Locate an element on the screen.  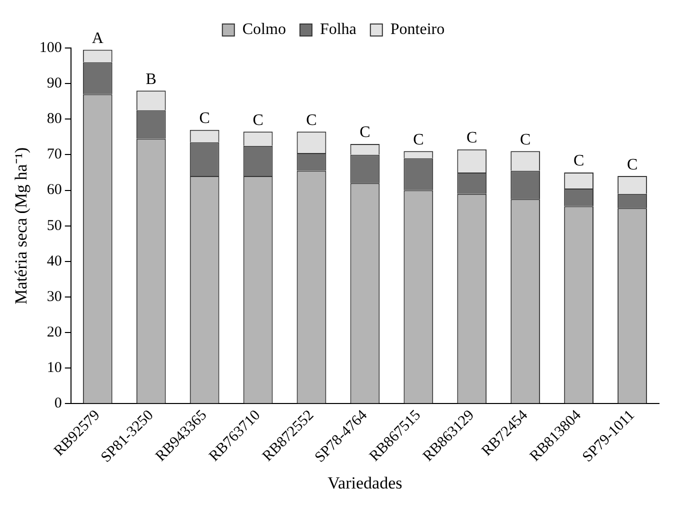
y-tick-label: 80 is located at coordinates (54, 119).